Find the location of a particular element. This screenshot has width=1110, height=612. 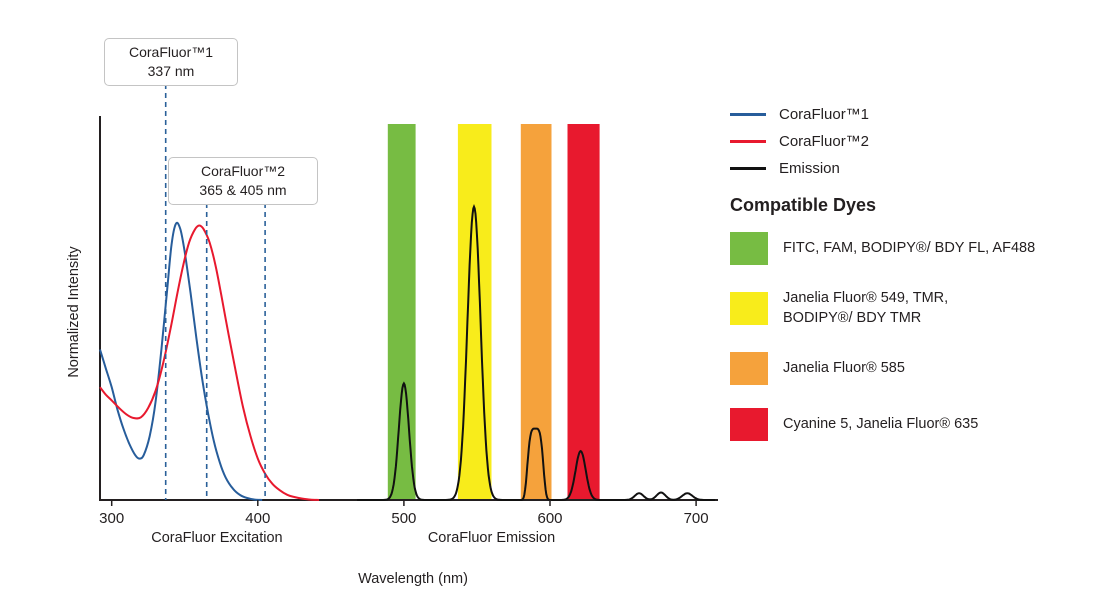

legend-entry-label: CoraFluor™1 is located at coordinates (824, 114).